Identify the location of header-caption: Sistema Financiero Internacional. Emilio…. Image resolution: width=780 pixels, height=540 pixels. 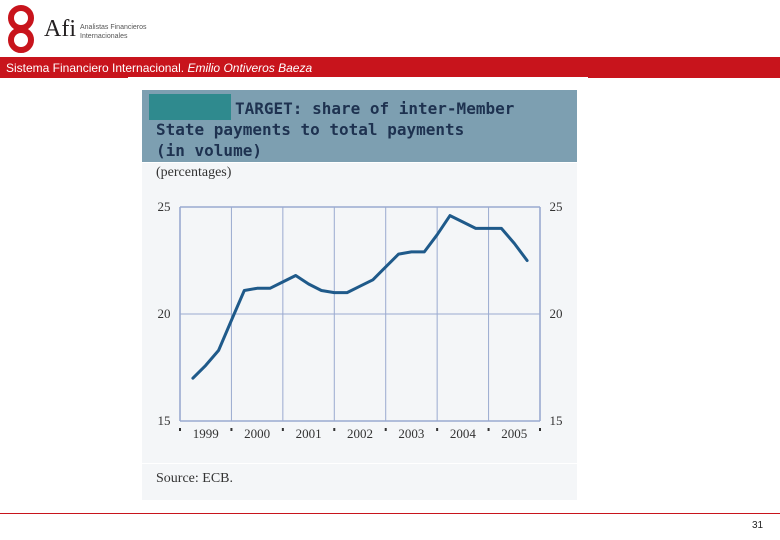
(159, 68).